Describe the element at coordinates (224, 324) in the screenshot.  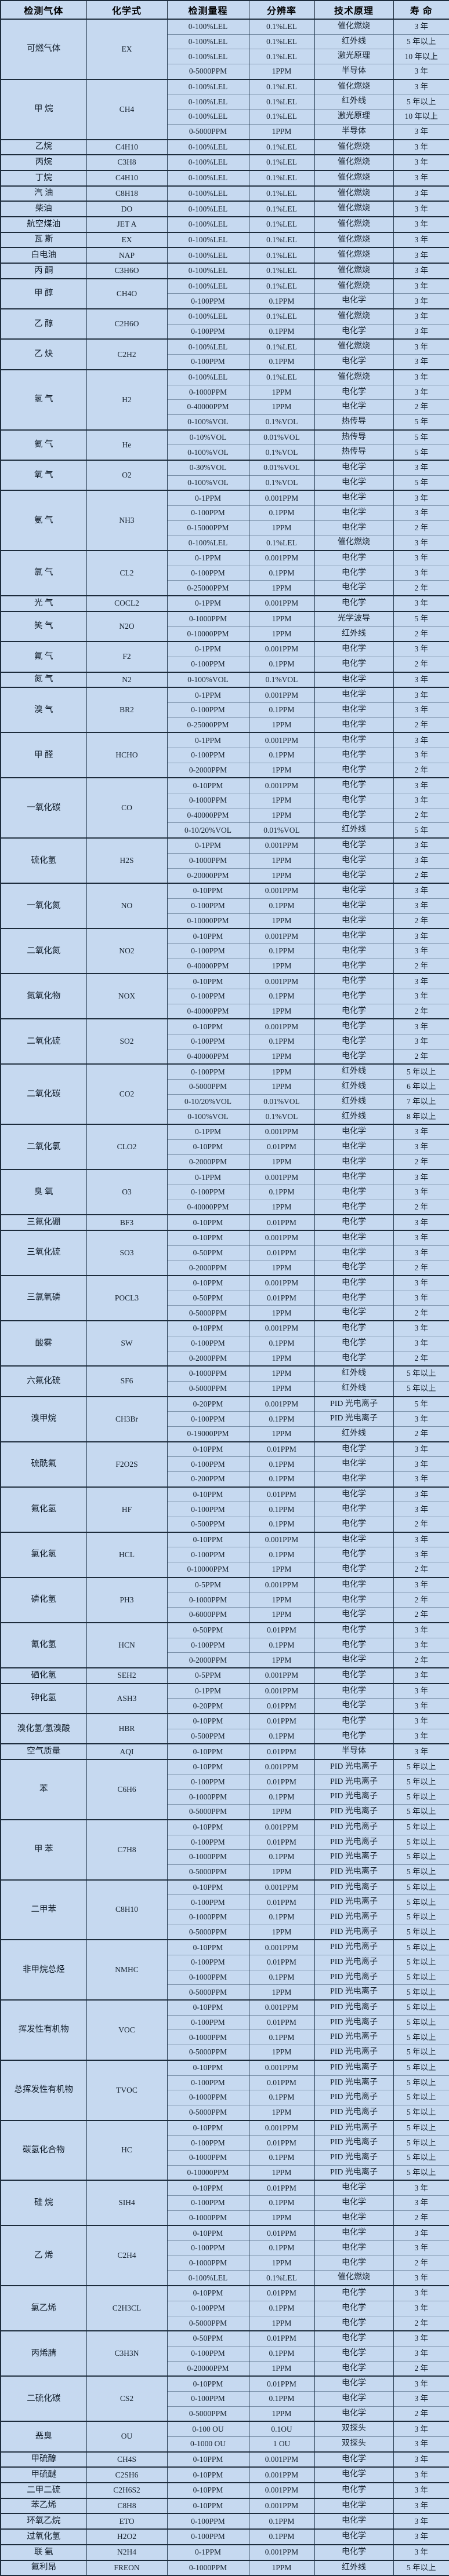
I see `table-row: 乙 醇 C2H6O 0-100%LEL 0.1%LEL 催化燃烧 3 年` at that location.